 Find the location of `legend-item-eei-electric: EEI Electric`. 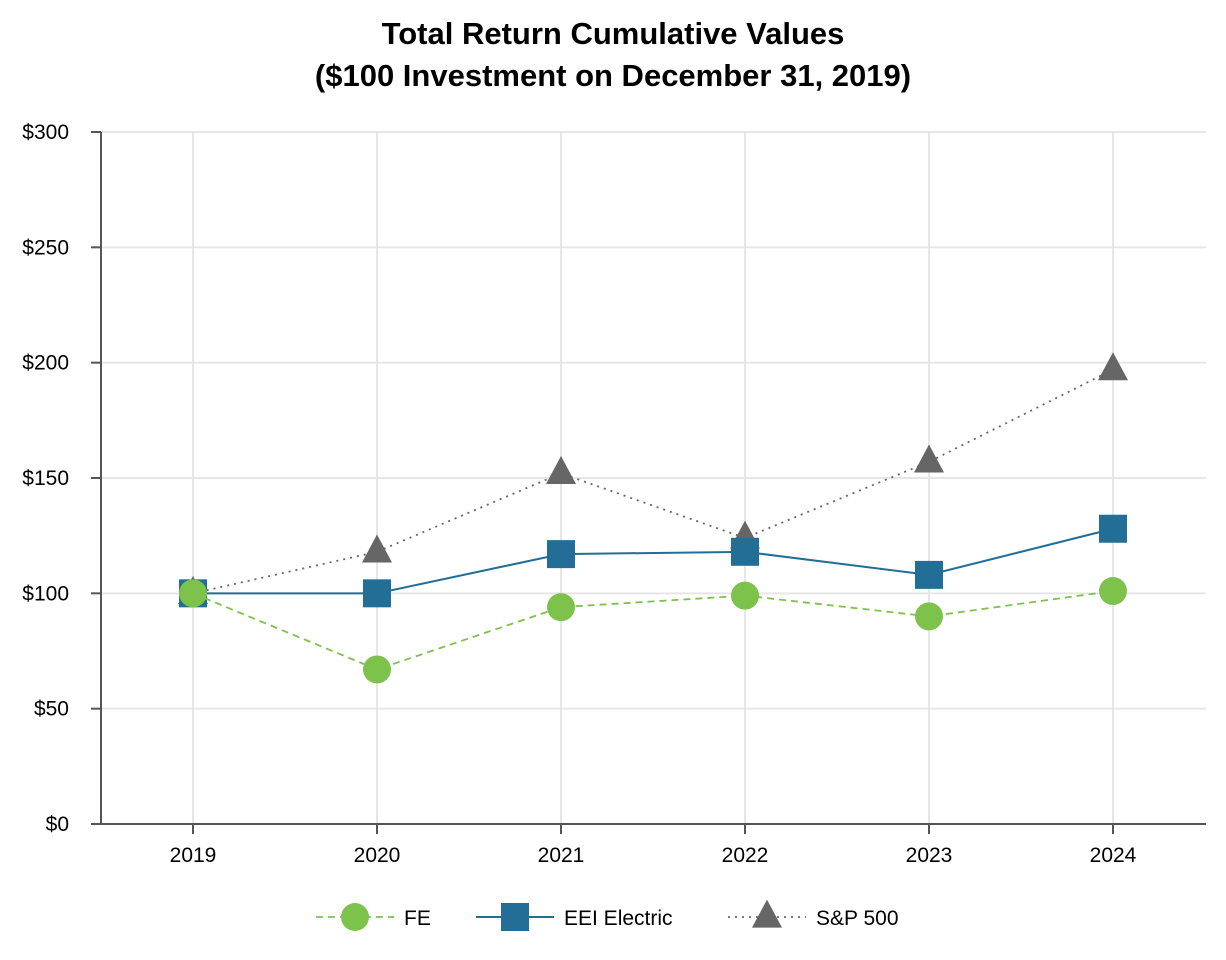

legend-item-eei-electric: EEI Electric is located at coordinates (574, 917).